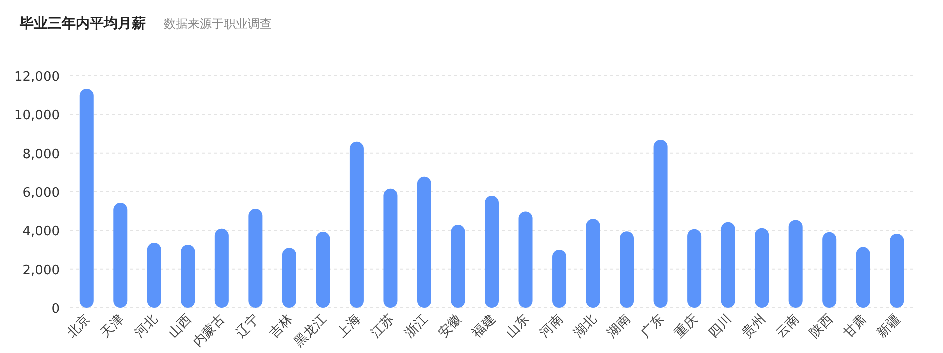 The image size is (943, 353). I want to click on x-tick-label: 四川, so click(721, 327).